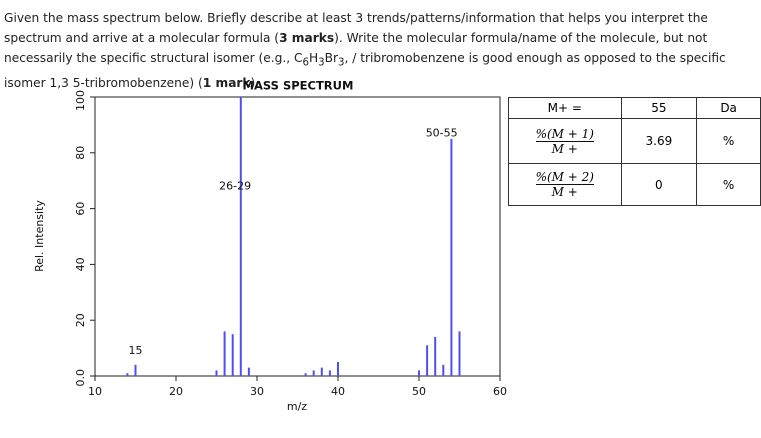  What do you see at coordinates (659, 184) in the screenshot?
I see `table-cell: 0` at bounding box center [659, 184].